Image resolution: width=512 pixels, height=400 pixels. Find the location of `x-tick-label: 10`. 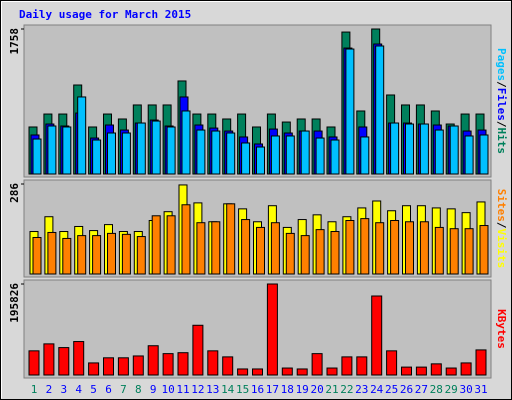

x-tick-label: 10 is located at coordinates (167, 389).